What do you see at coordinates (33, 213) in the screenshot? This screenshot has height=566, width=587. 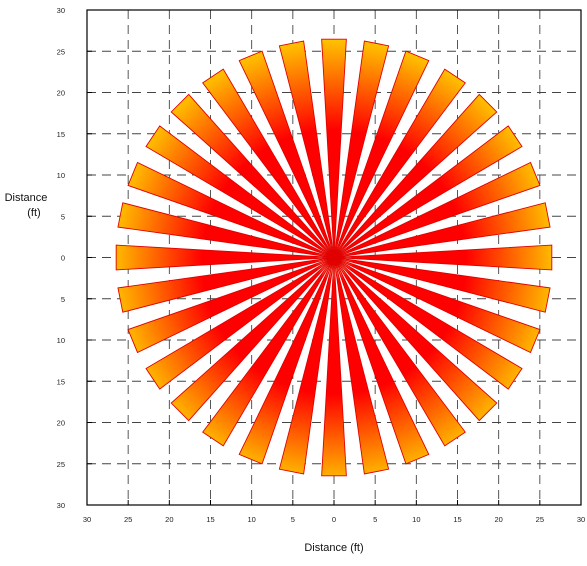 I see `y-axis-title-line-2: (ft)` at bounding box center [33, 213].